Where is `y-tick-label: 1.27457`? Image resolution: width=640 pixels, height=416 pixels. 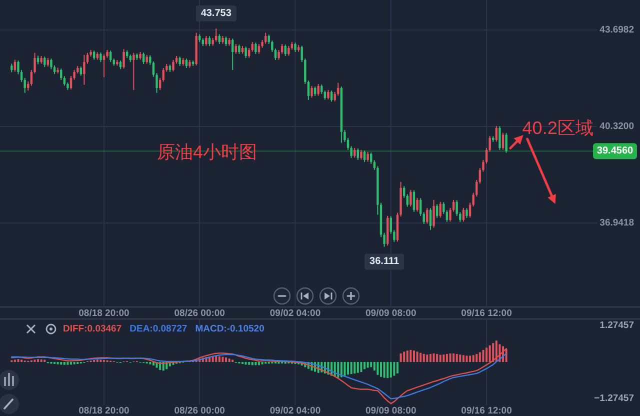 y-tick-label: 1.27457 is located at coordinates (617, 325).